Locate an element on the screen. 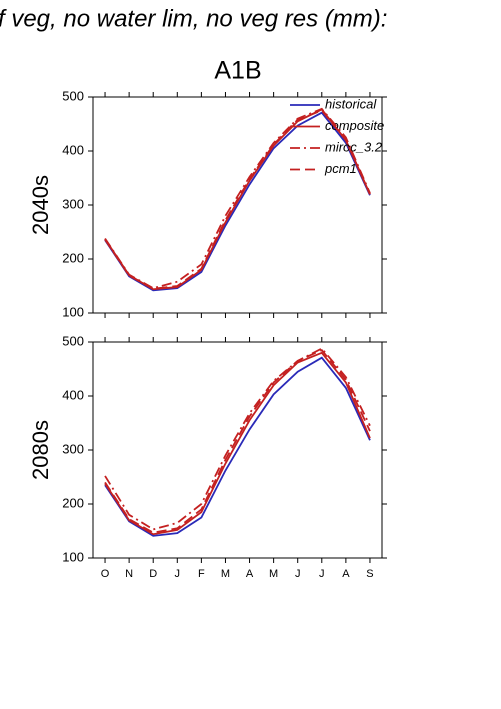 The height and width of the screenshot is (709, 501). x-tick-label: N is located at coordinates (129, 574).